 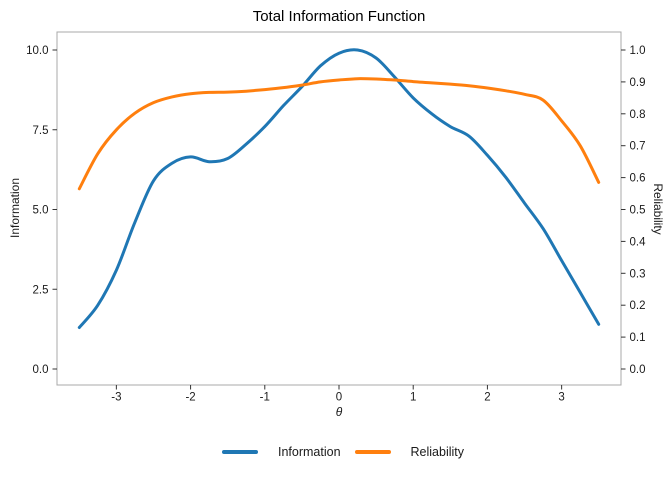 I want to click on legend: Information Reliability, so click(x=339, y=452).